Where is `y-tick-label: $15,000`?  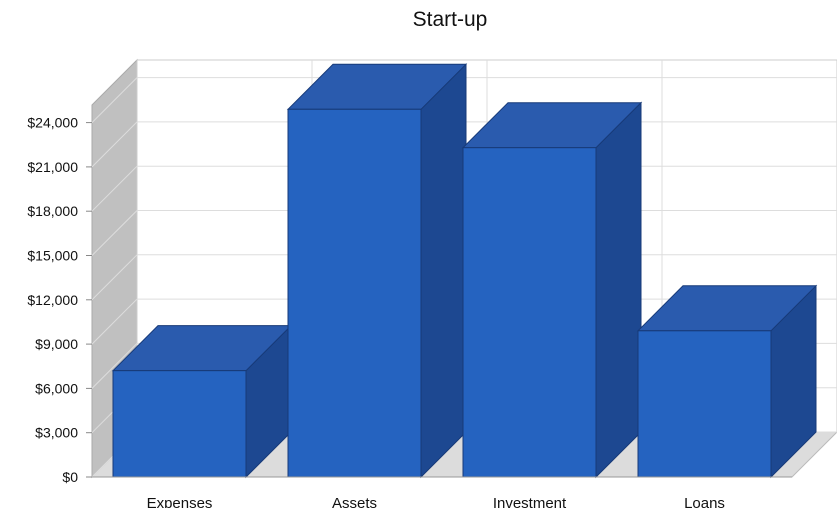 y-tick-label: $15,000 is located at coordinates (52, 256).